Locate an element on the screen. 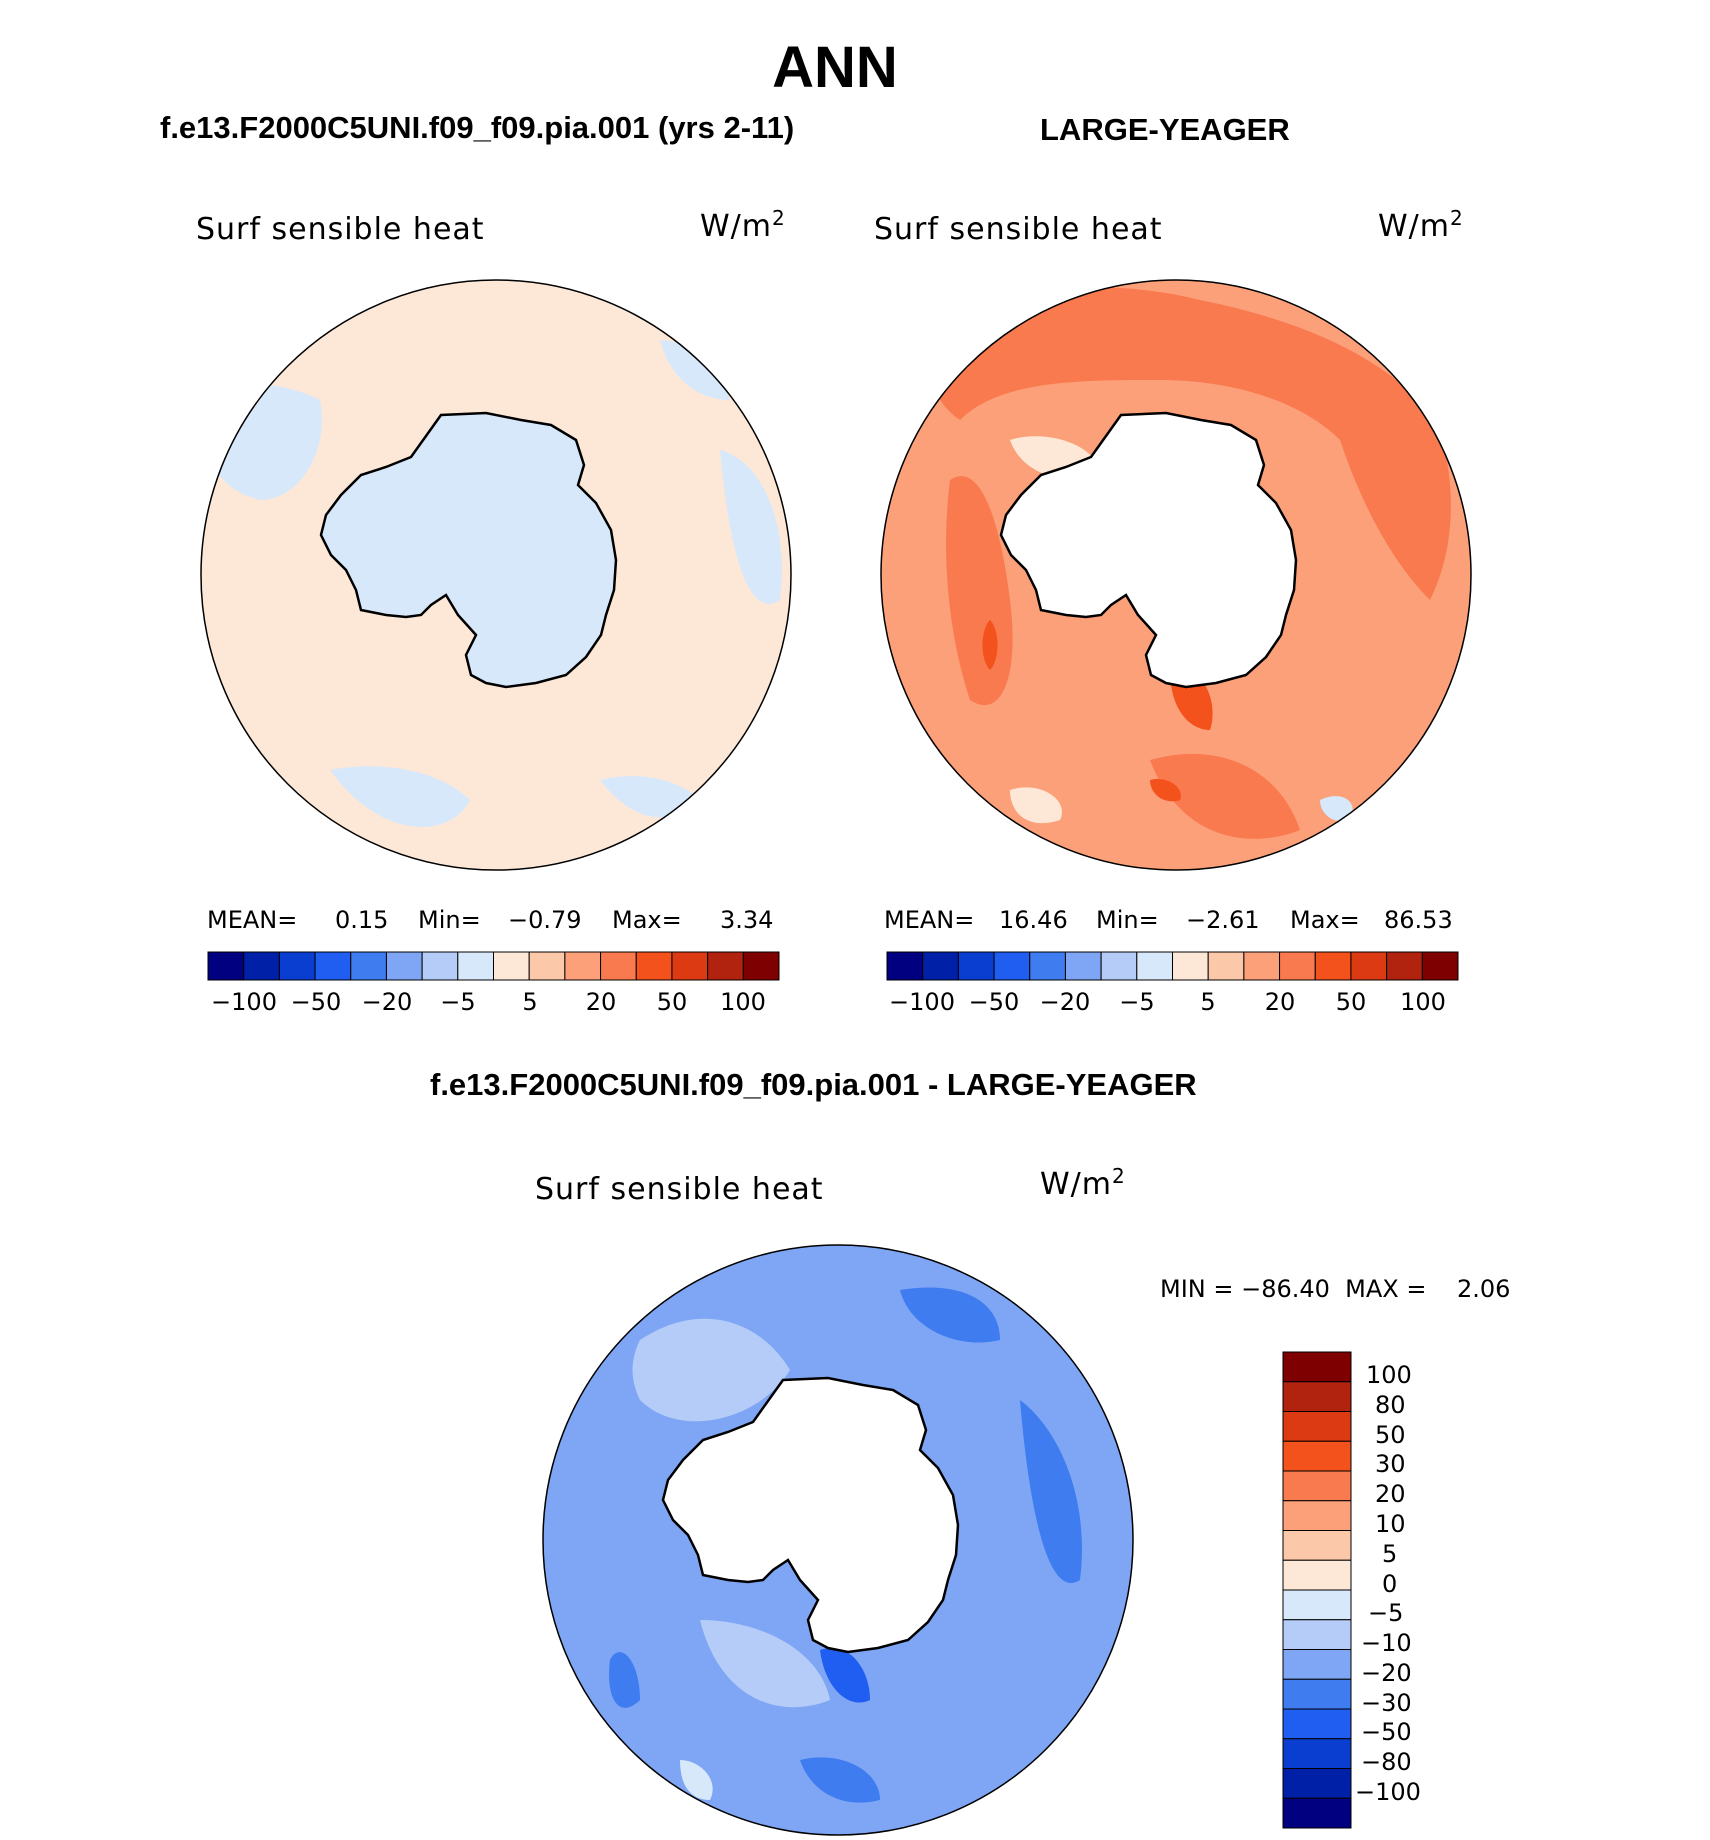 This screenshot has width=1710, height=1840. panel-3-colorbar is located at coordinates (1317, 1590).